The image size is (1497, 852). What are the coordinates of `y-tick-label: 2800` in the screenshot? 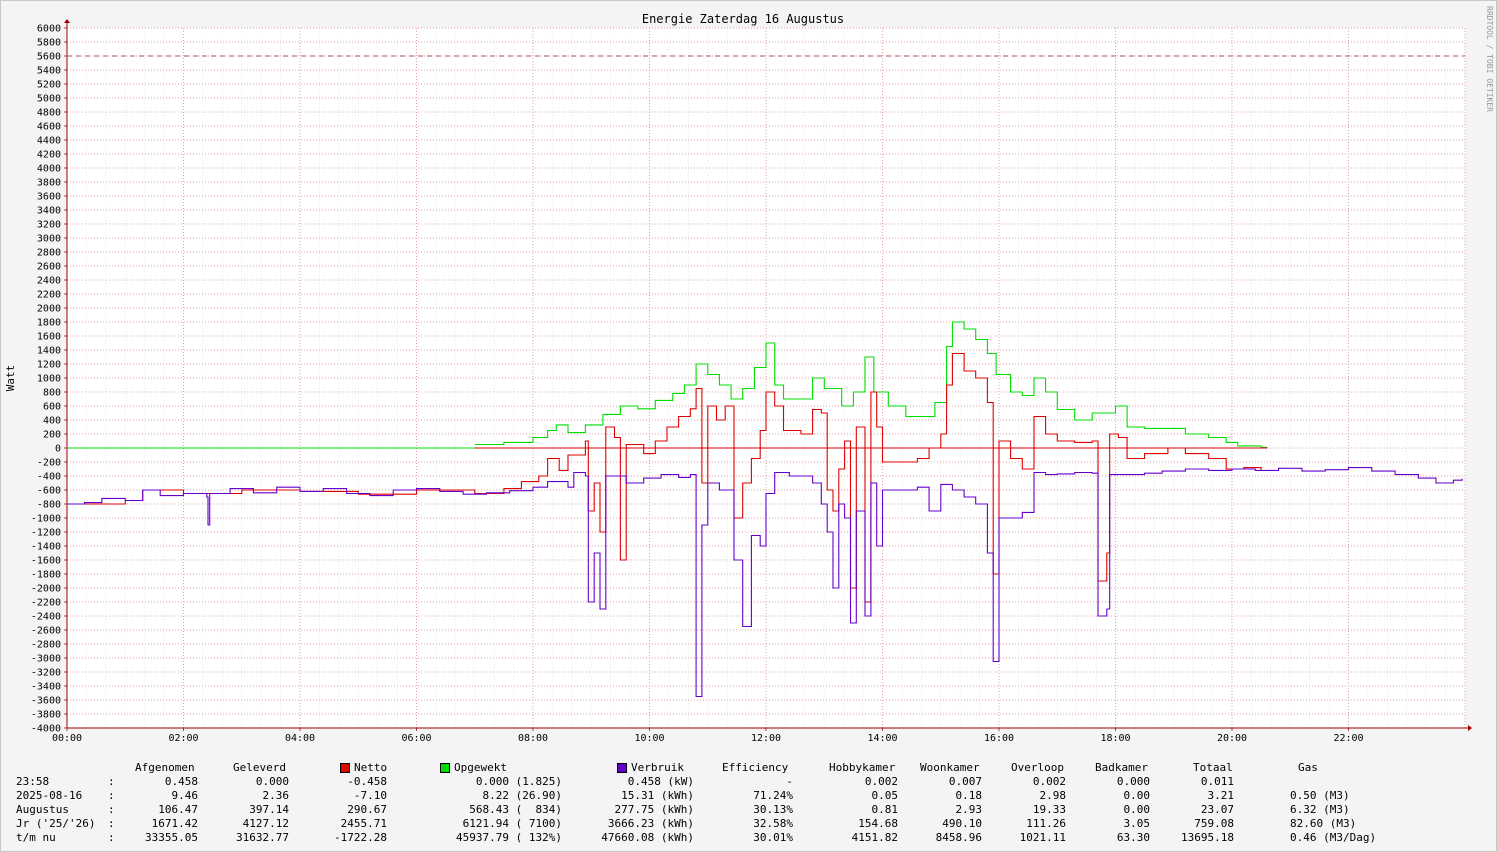 It's located at (49, 253).